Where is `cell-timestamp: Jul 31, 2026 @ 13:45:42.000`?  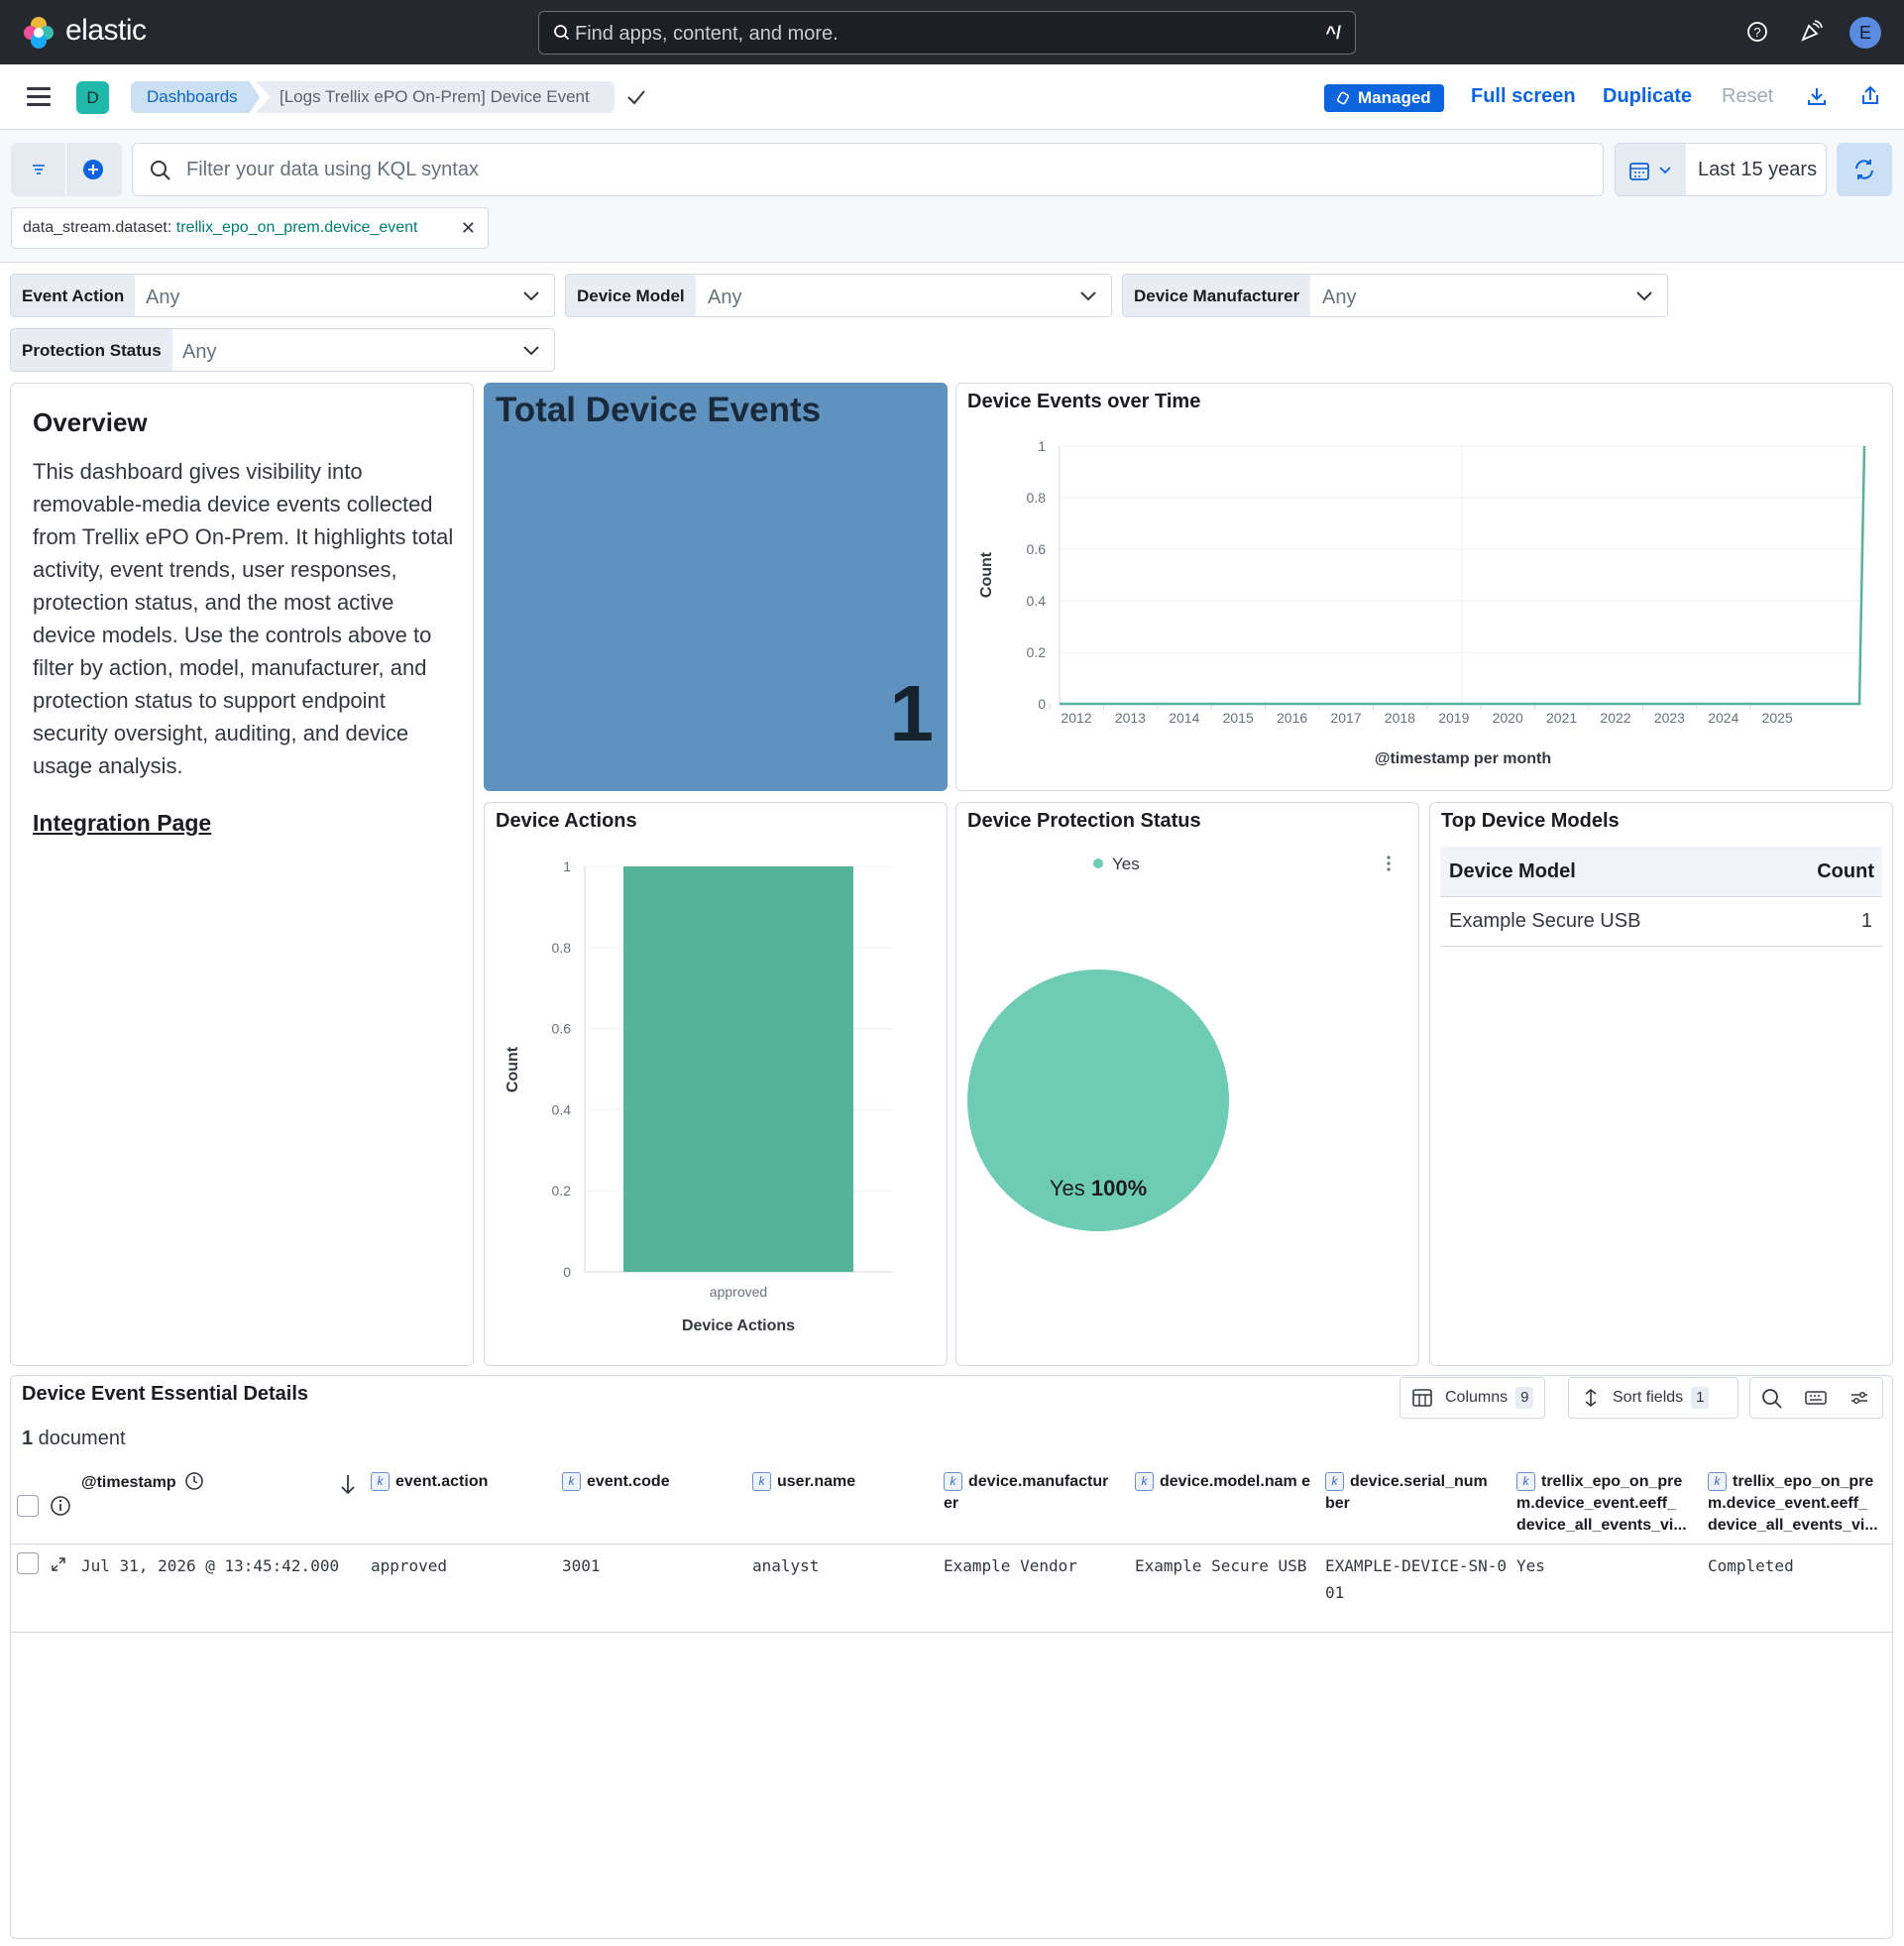 cell-timestamp: Jul 31, 2026 @ 13:45:42.000 is located at coordinates (210, 1565).